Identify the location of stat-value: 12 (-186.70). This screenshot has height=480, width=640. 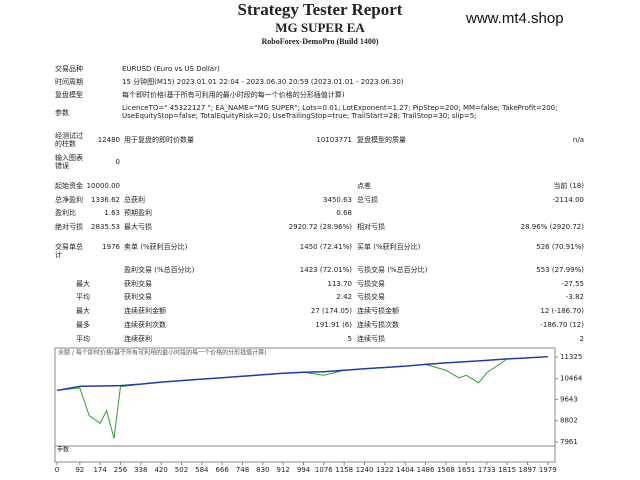
(562, 311).